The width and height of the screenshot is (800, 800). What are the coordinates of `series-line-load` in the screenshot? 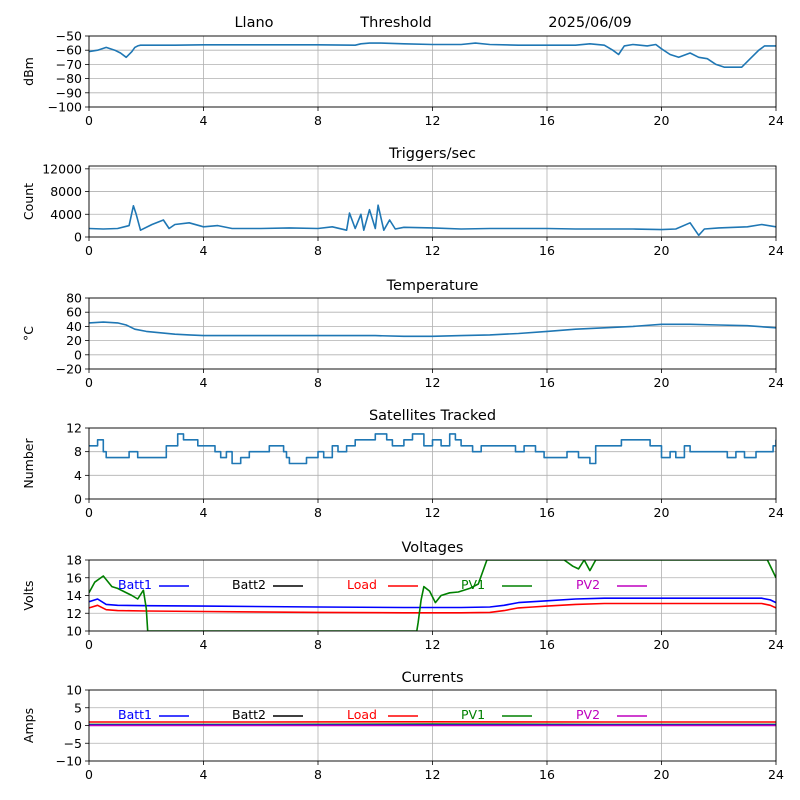 It's located at (432, 608).